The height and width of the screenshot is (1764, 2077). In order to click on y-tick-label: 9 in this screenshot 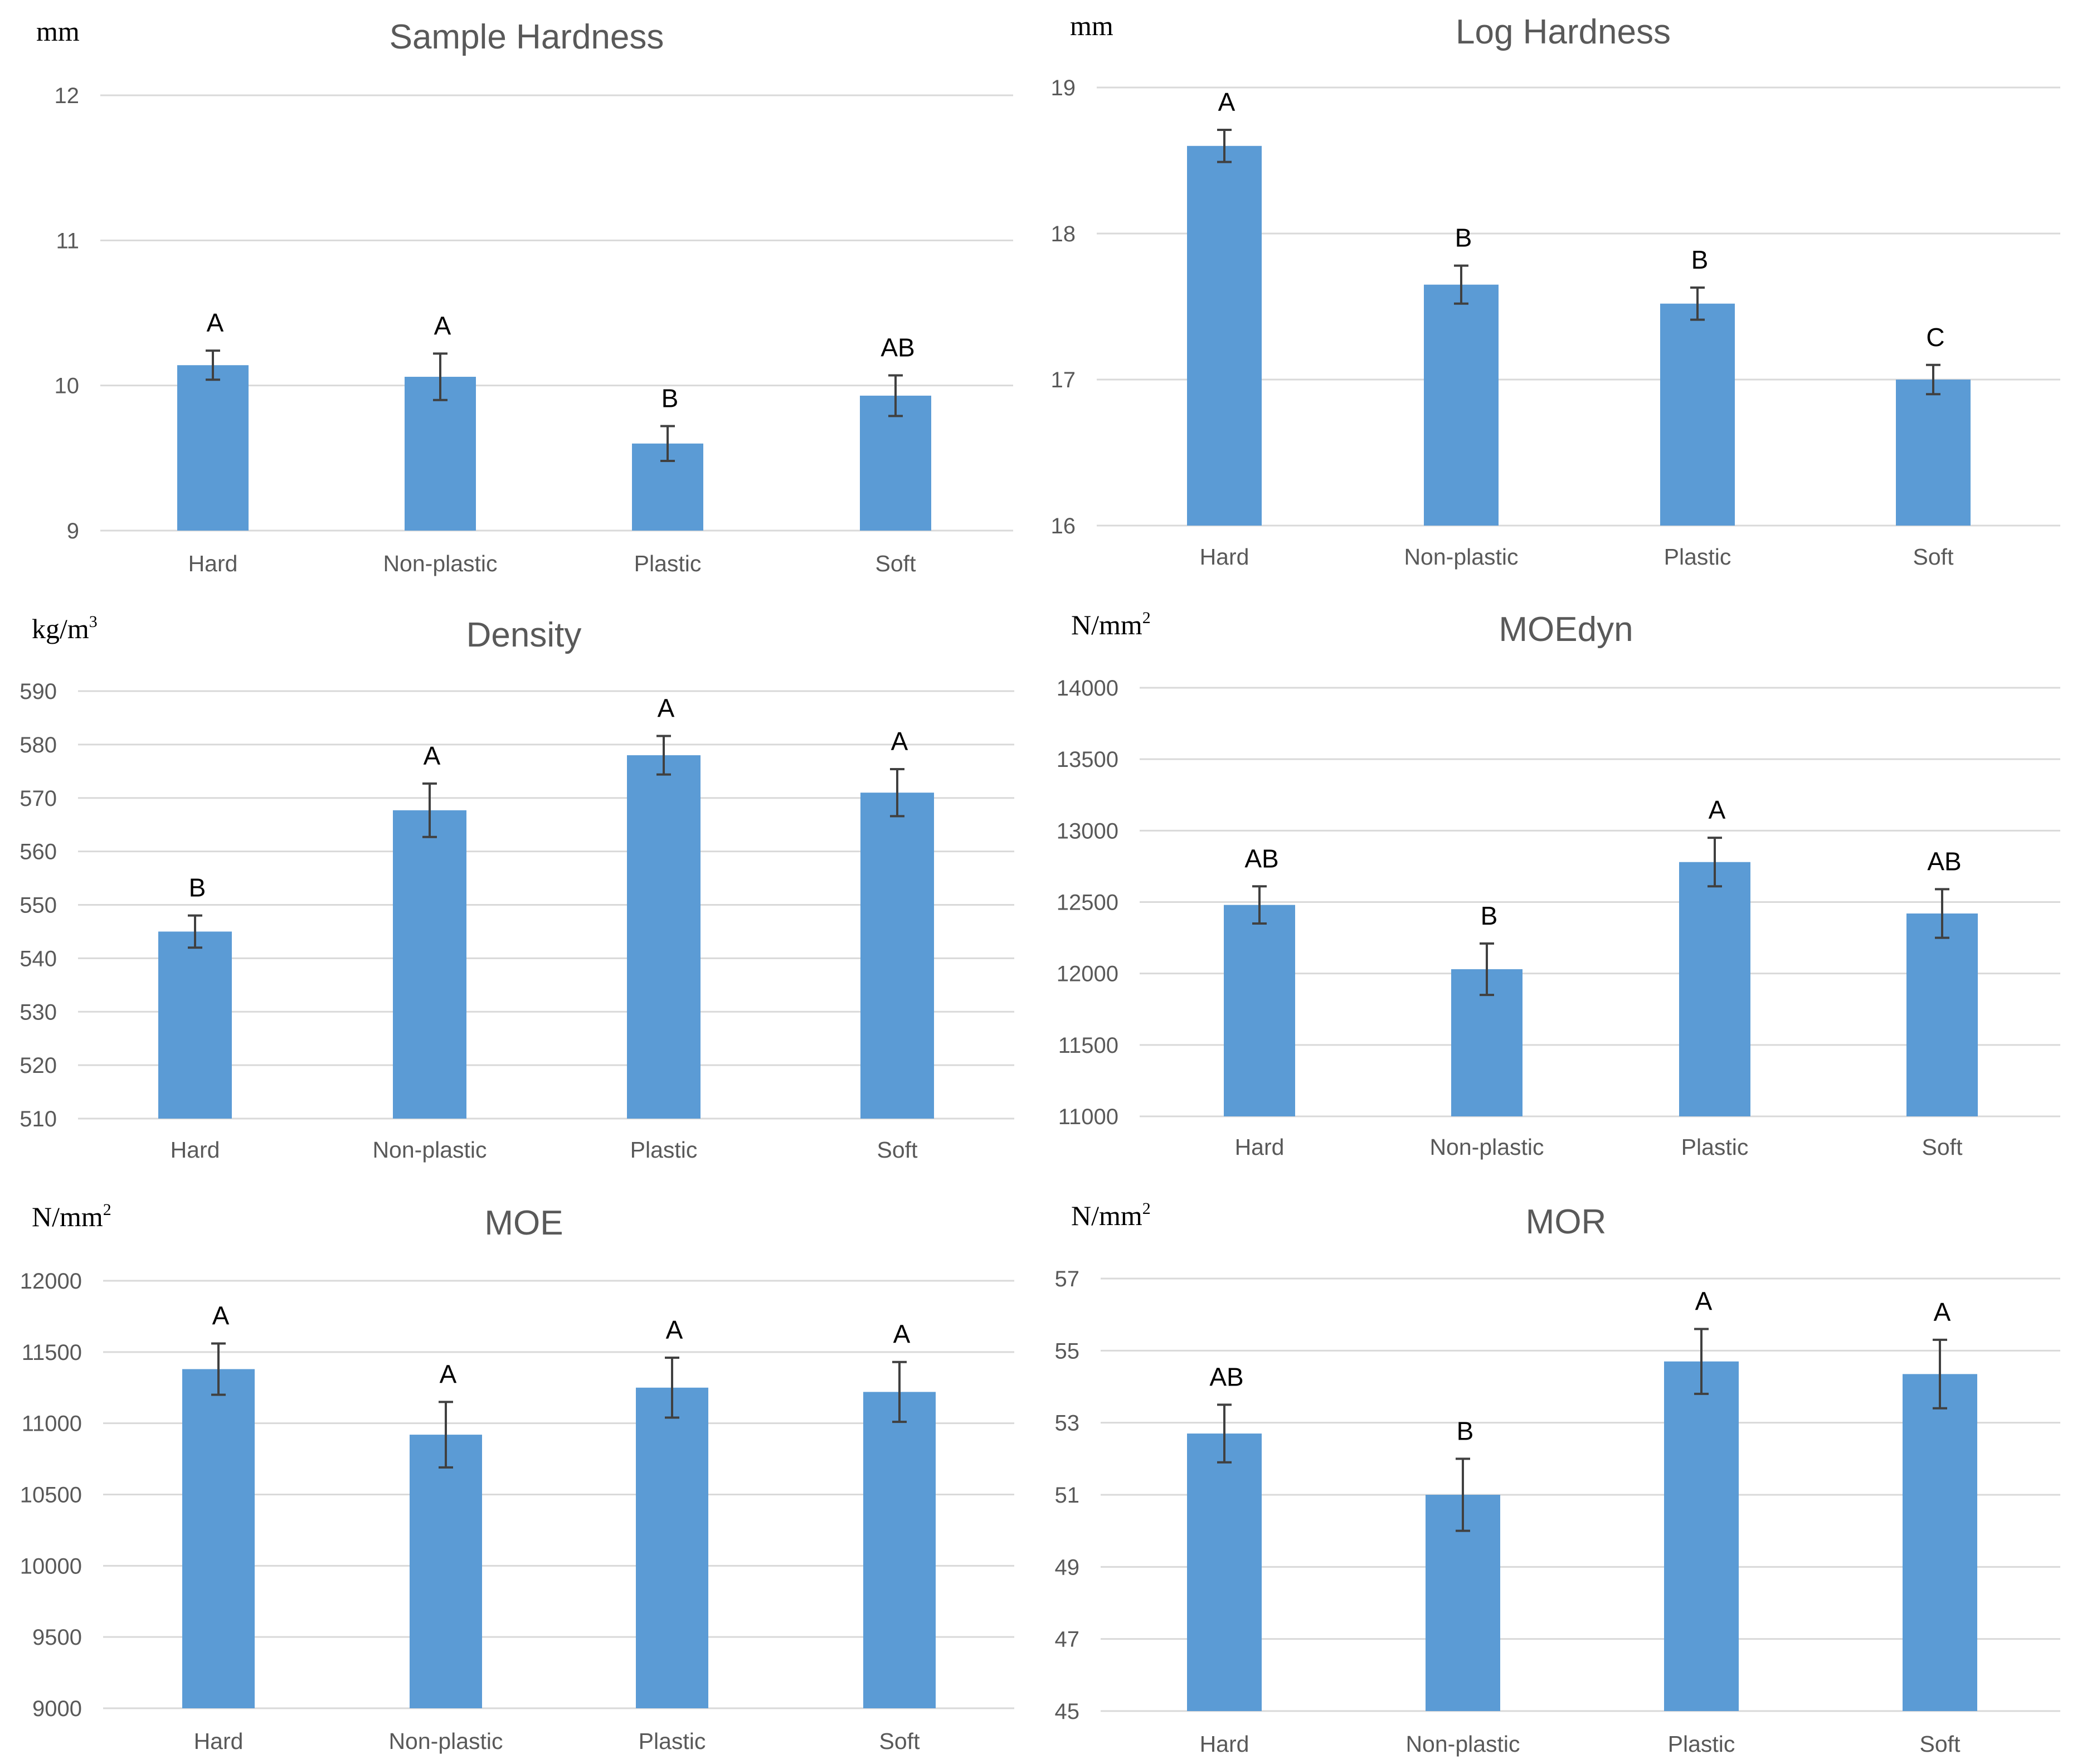, I will do `click(73, 531)`.